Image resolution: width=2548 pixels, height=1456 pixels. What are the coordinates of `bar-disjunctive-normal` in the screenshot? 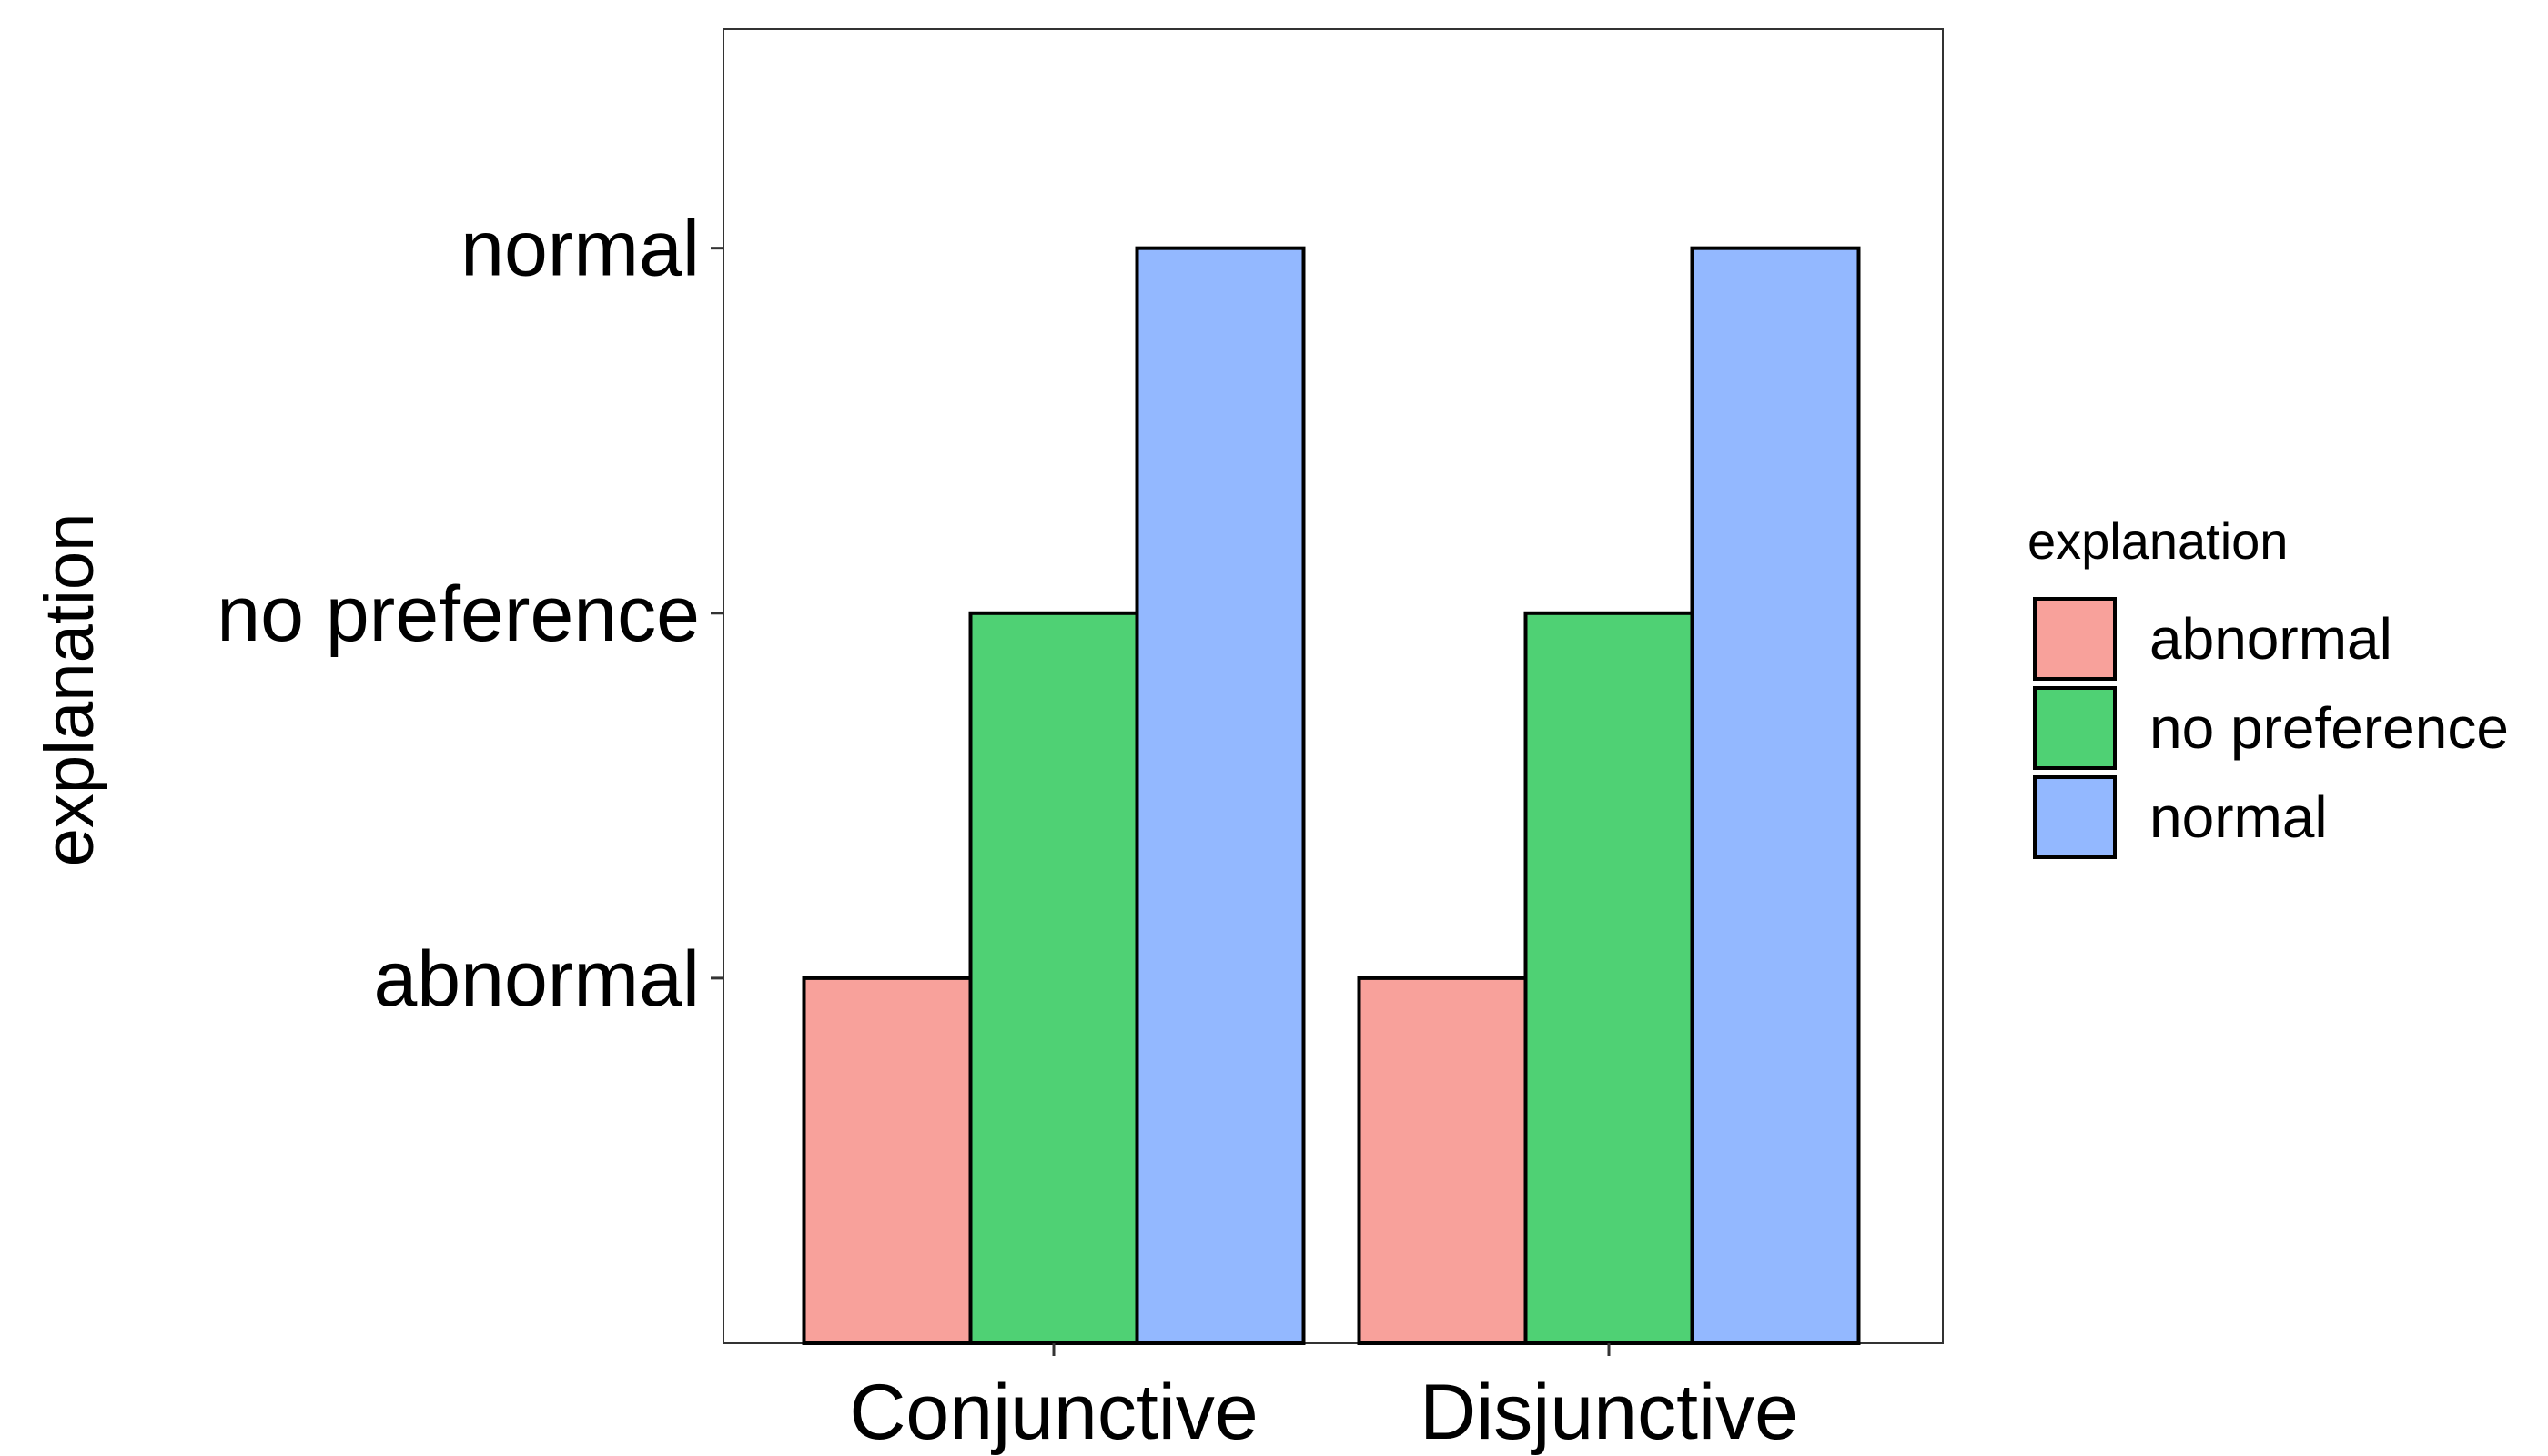 It's located at (1776, 796).